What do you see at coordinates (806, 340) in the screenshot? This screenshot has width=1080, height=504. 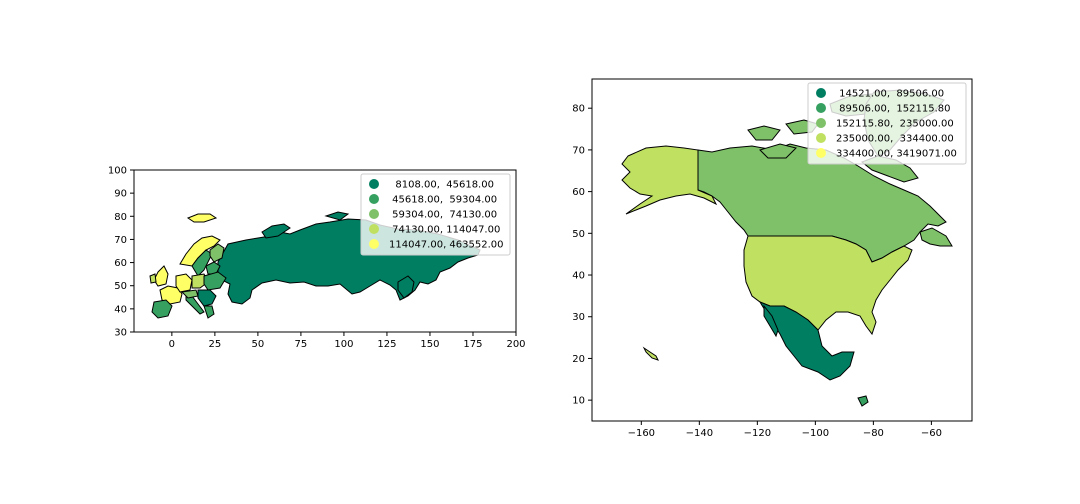 I see `region-mexico` at bounding box center [806, 340].